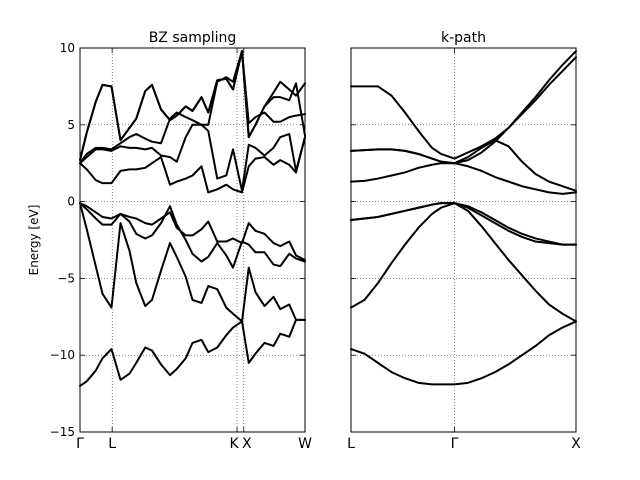 The height and width of the screenshot is (480, 640). What do you see at coordinates (66, 278) in the screenshot?
I see `y-tick-label: −5` at bounding box center [66, 278].